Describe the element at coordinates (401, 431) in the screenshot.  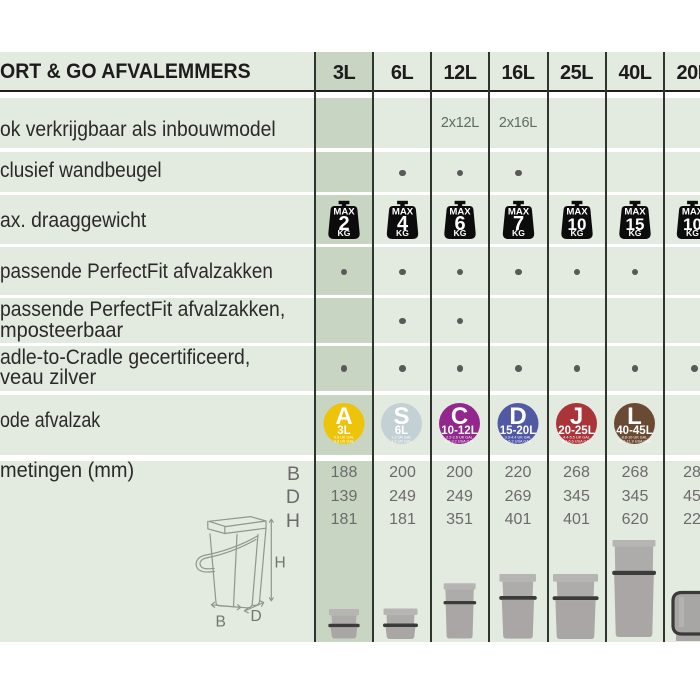
I see `svg-text: 6L` at that location.